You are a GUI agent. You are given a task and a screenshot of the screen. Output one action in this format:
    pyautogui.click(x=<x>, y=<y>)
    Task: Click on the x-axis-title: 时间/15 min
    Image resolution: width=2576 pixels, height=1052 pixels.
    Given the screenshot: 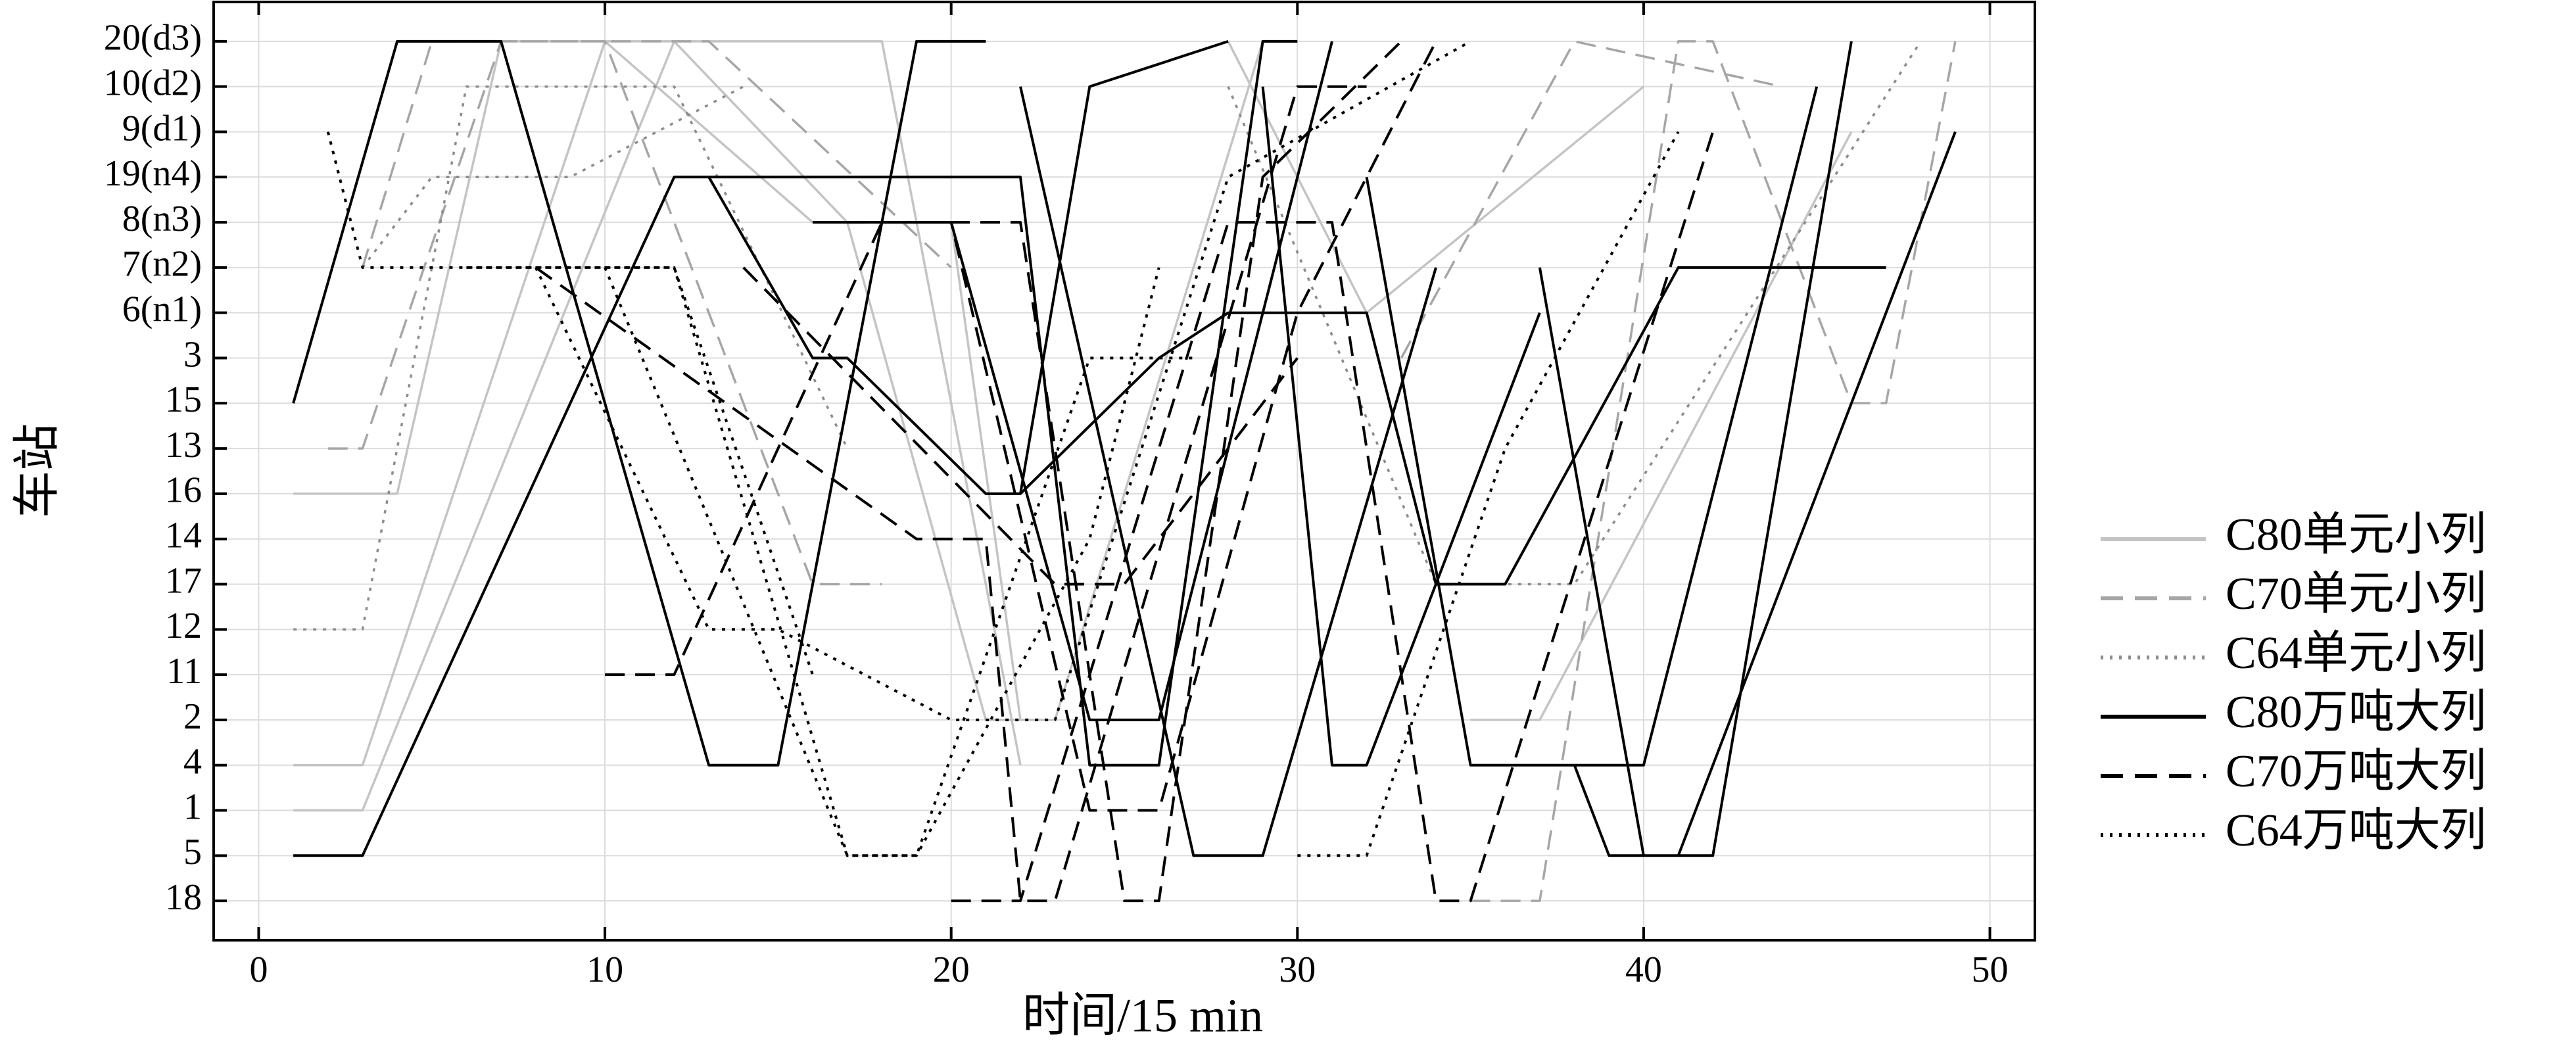 What is the action you would take?
    pyautogui.click(x=1143, y=1016)
    